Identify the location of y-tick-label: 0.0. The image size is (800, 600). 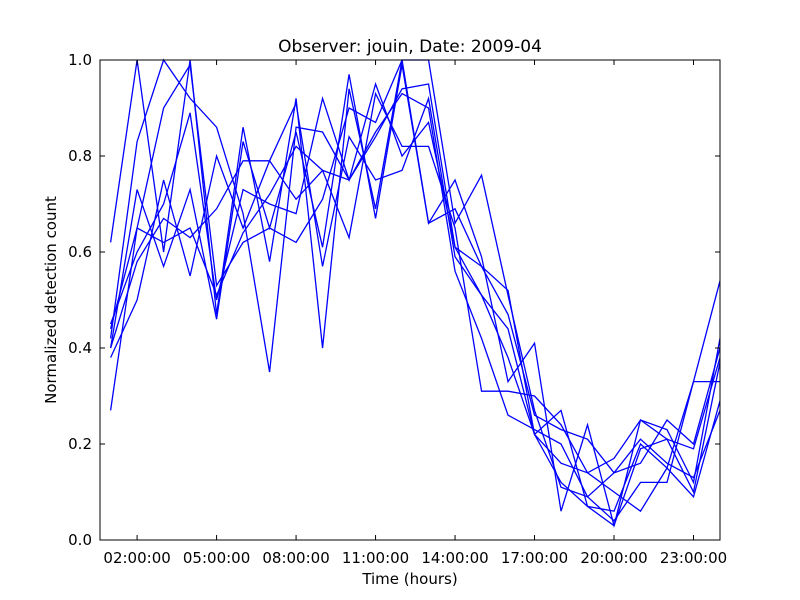
(80, 540).